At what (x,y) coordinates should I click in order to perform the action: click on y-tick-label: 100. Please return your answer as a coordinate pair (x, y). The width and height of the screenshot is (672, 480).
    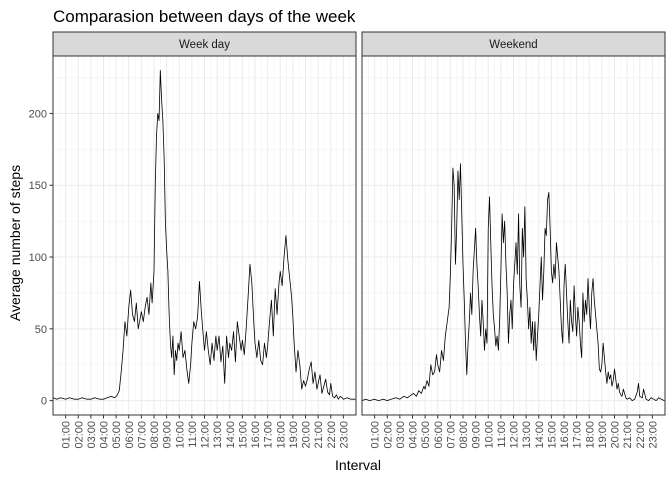
    Looking at the image, I should click on (38, 258).